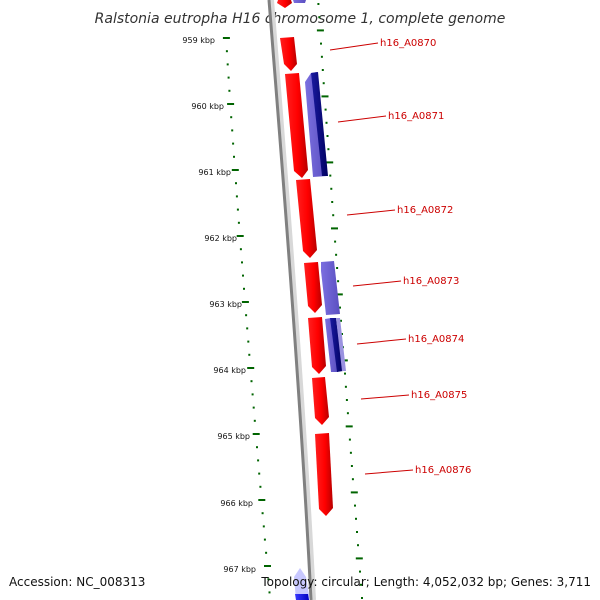 The width and height of the screenshot is (600, 600). What do you see at coordinates (436, 339) in the screenshot?
I see `gene-label-a0874: h16_A0874` at bounding box center [436, 339].